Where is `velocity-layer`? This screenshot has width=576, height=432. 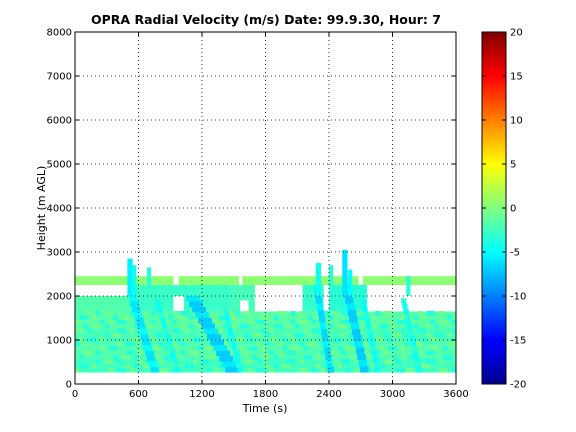
velocity-layer is located at coordinates (103, 304).